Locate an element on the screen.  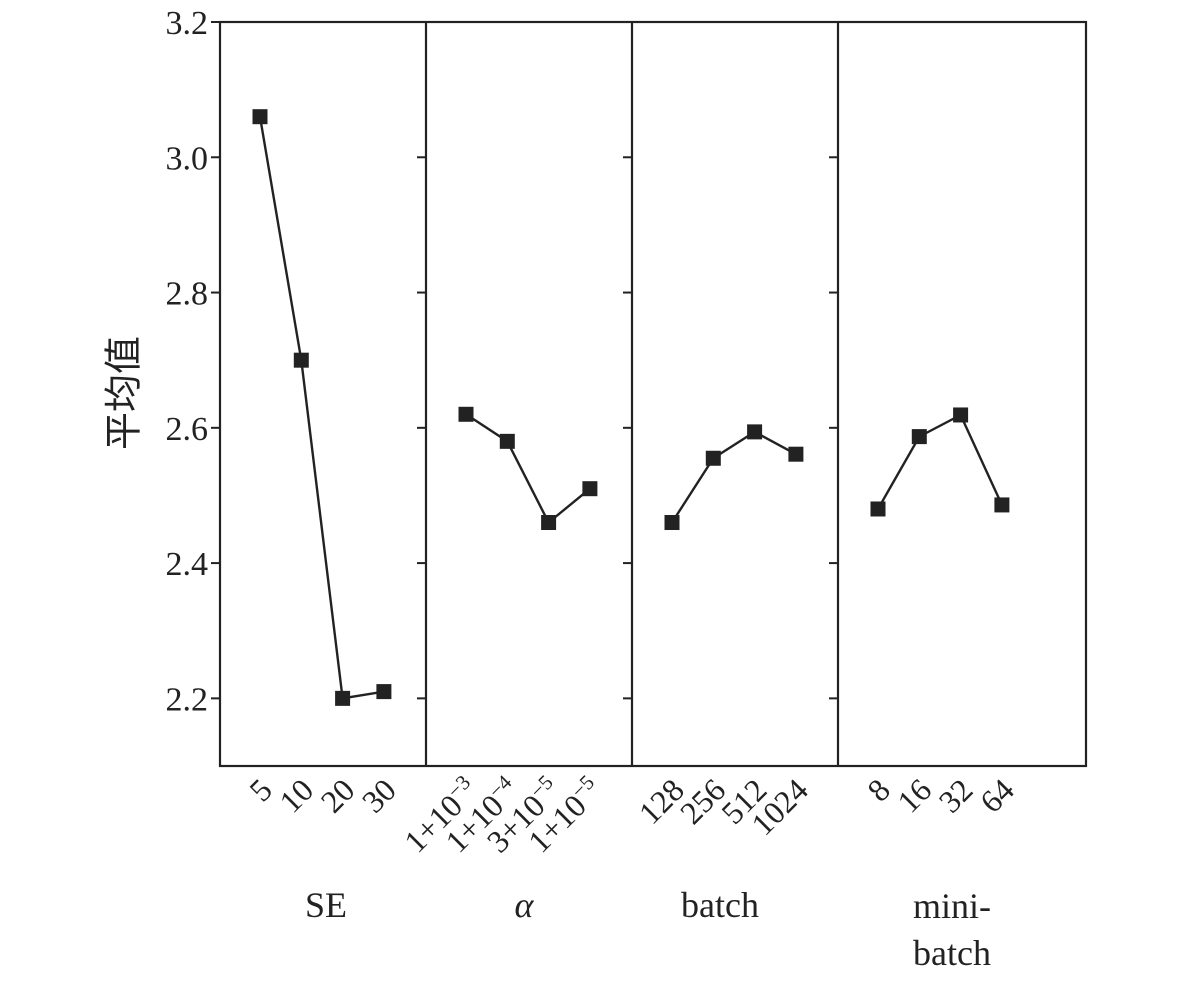
x-tick-label: 64 is located at coordinates (997, 795).